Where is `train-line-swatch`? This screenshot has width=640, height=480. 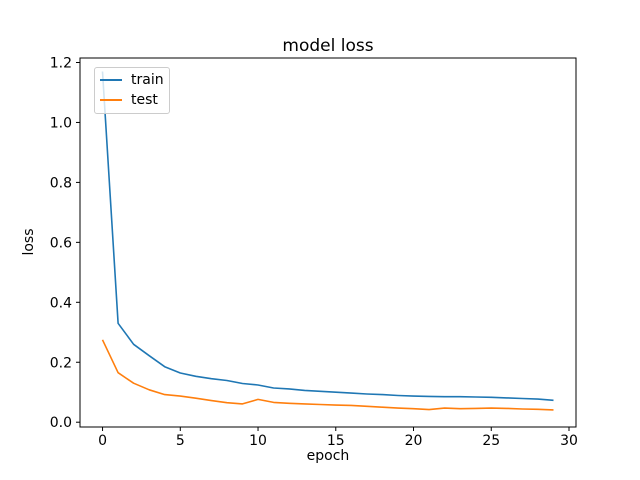
train-line-swatch is located at coordinates (111, 80).